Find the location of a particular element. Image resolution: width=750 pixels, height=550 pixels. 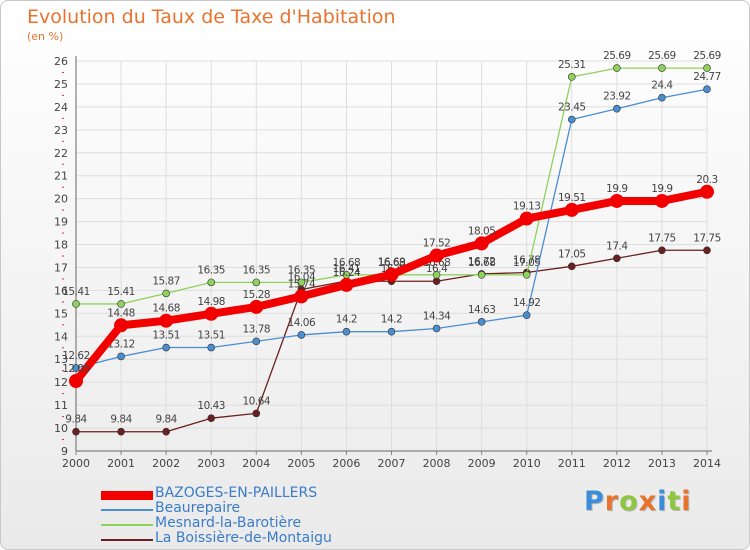

y-tick-label: 18 is located at coordinates (61, 245).